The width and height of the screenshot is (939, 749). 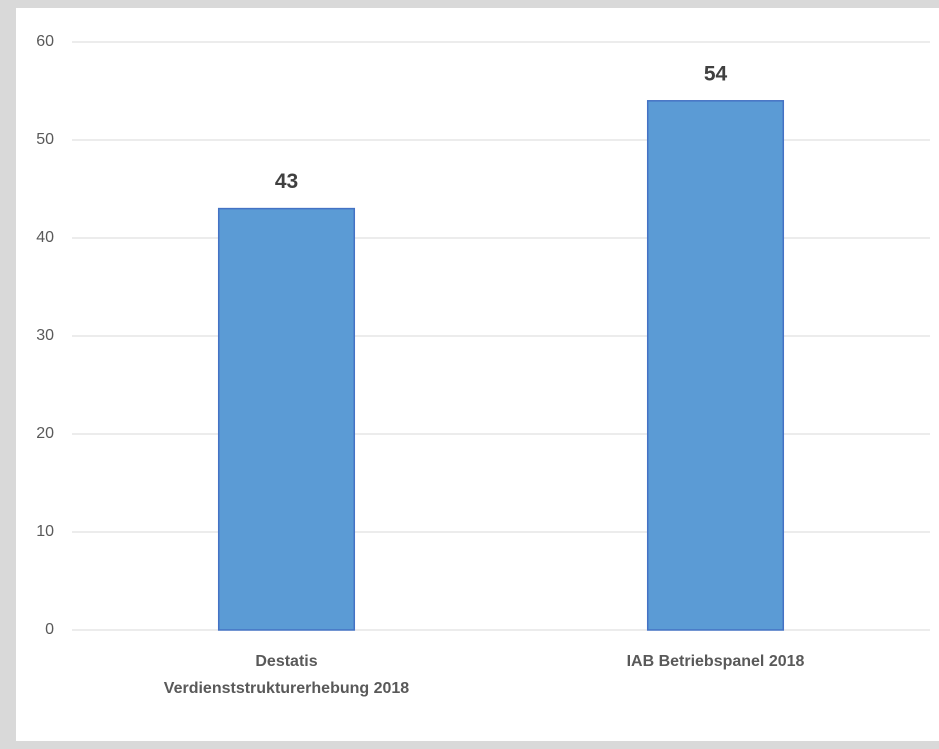 What do you see at coordinates (45, 531) in the screenshot?
I see `y-tick-label: 10` at bounding box center [45, 531].